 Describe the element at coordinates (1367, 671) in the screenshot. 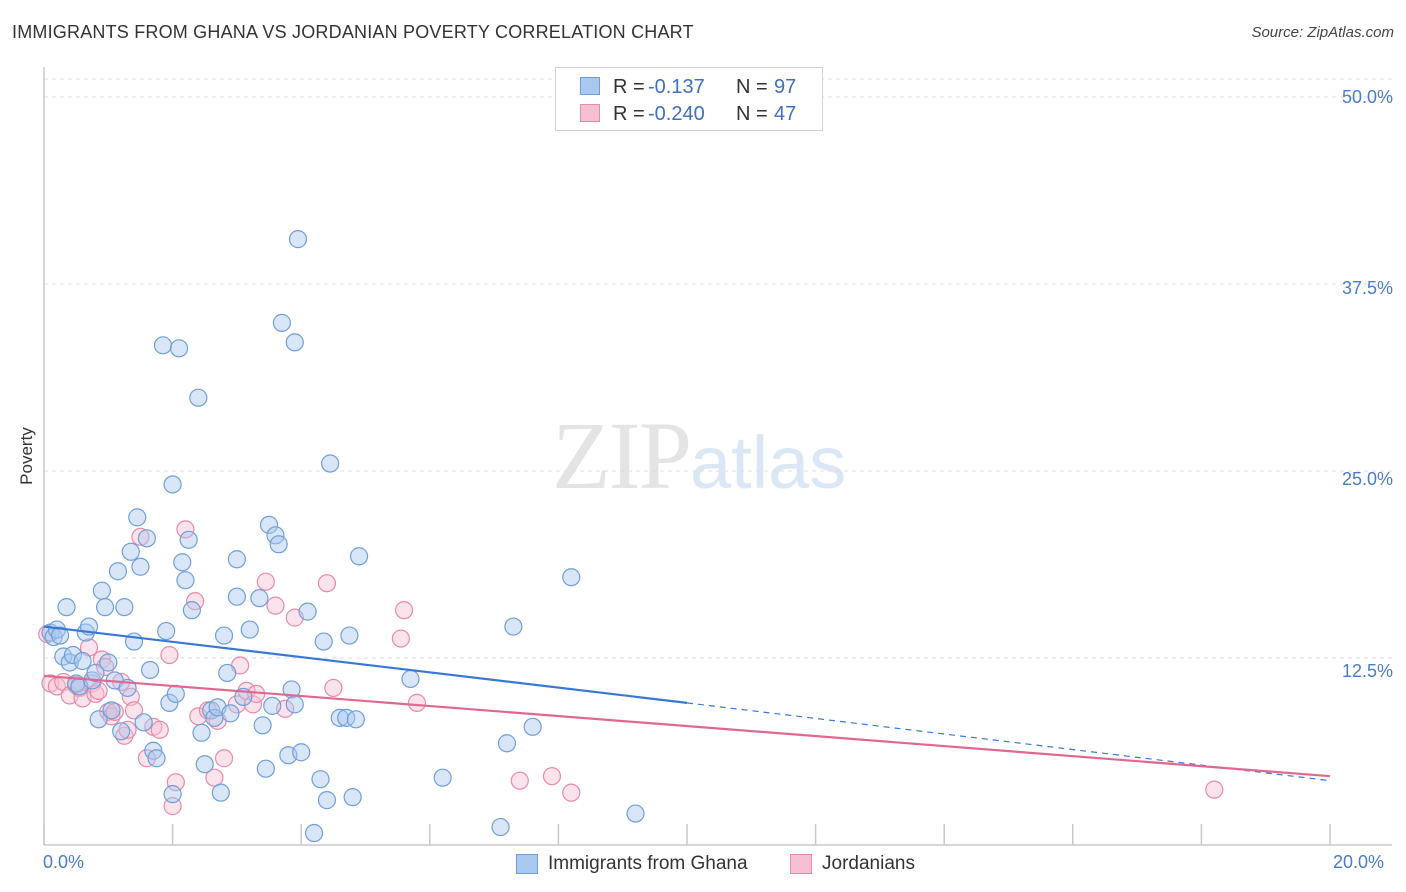

I see `y-tick-label: 12.5%` at that location.